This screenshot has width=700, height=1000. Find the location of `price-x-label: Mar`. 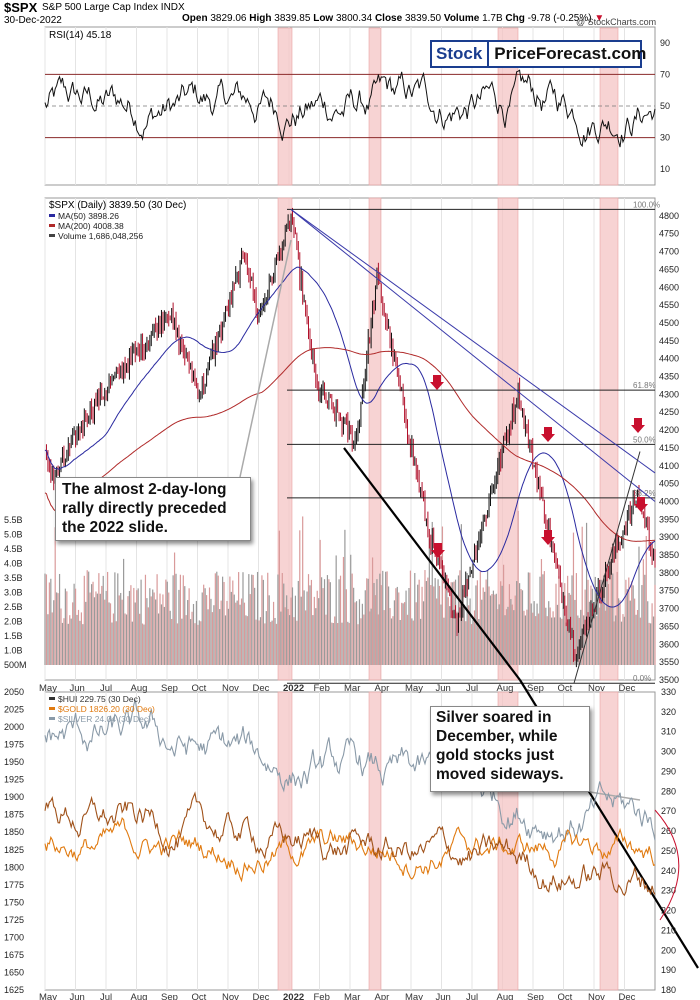

price-x-label: Mar is located at coordinates (352, 688).